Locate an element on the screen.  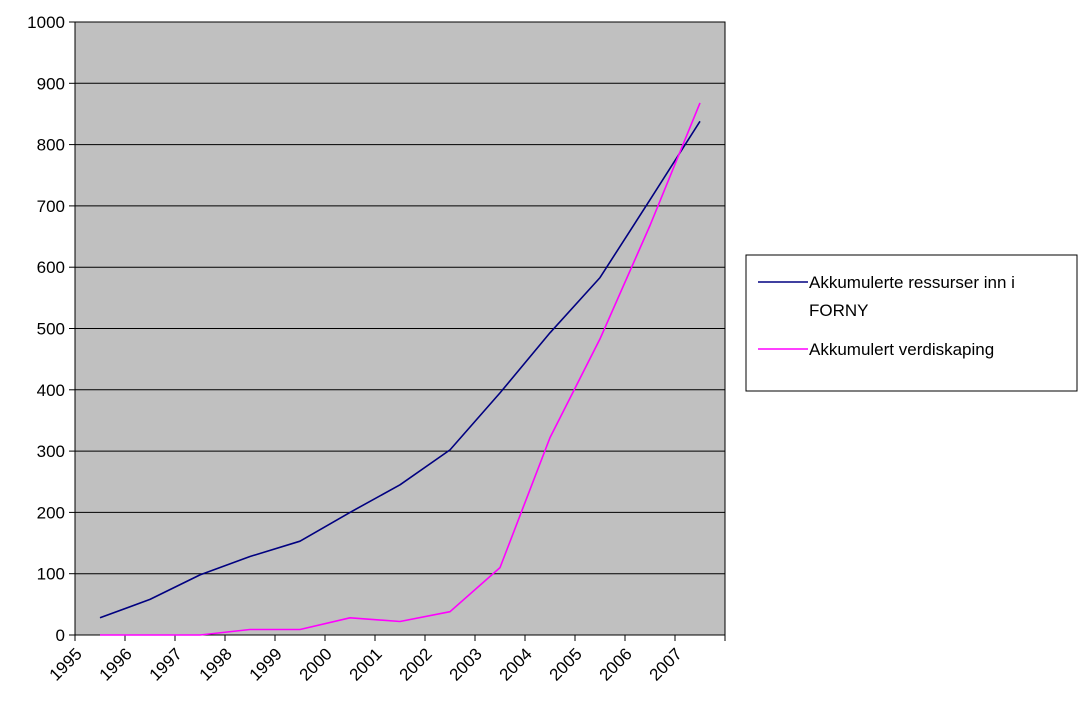
legend-label-2: Akkumulert verdiskaping is located at coordinates (901, 349).